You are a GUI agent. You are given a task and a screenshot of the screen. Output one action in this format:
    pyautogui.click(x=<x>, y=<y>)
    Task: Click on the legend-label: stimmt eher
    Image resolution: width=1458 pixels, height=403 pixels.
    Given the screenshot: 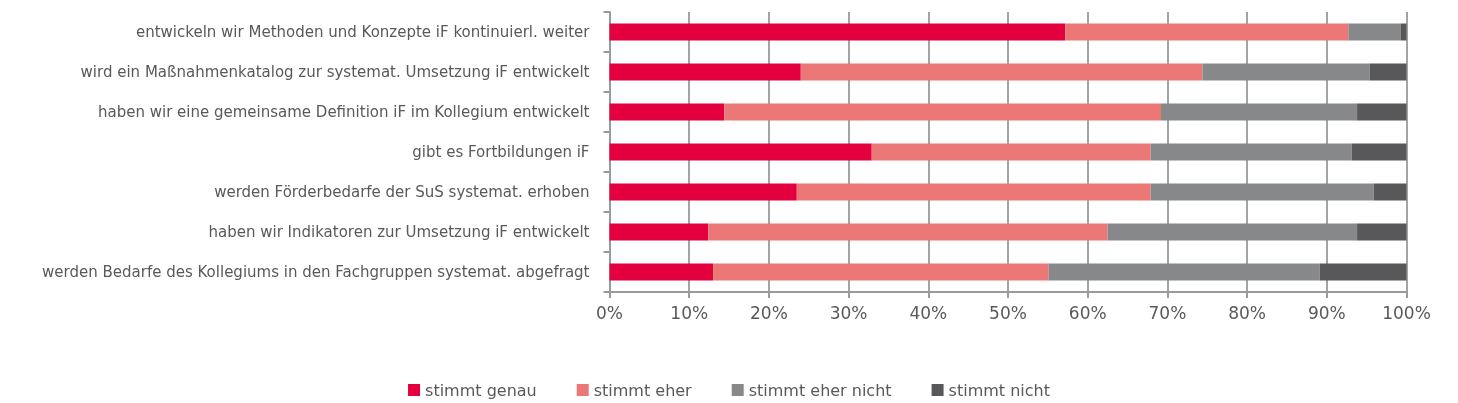 What is the action you would take?
    pyautogui.click(x=643, y=390)
    